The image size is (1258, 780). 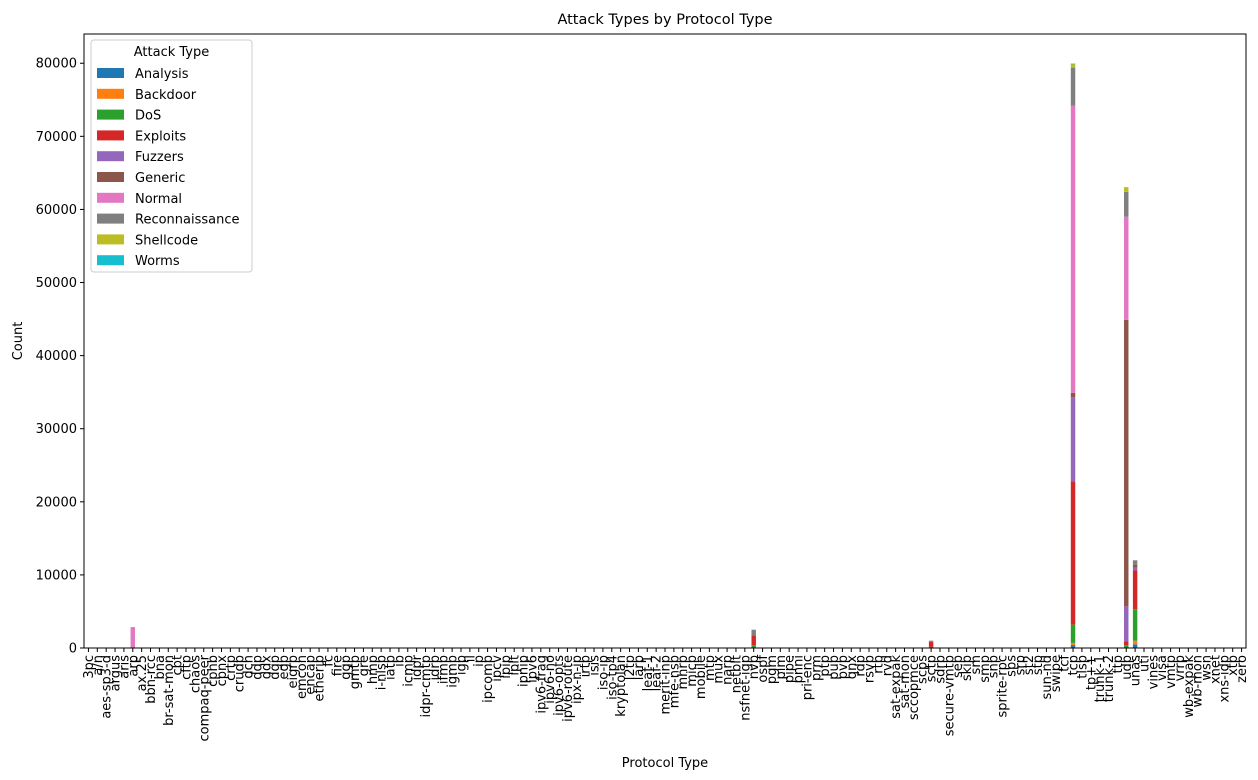 What do you see at coordinates (417, 667) in the screenshot?
I see `x-tick-label: idpr` at bounding box center [417, 667].